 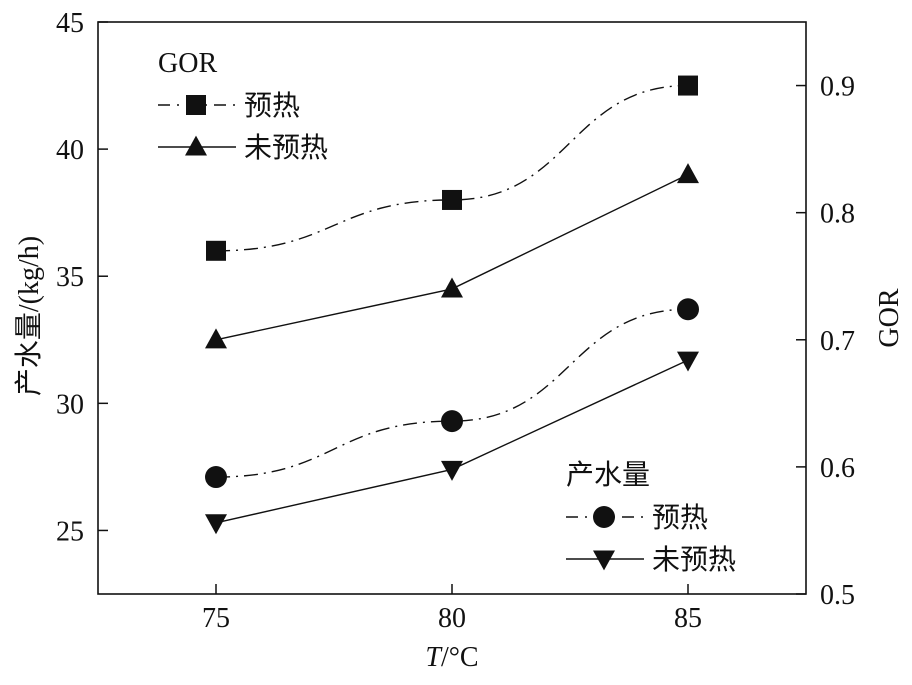 I want to click on legend-title: 产水量, so click(x=608, y=475).